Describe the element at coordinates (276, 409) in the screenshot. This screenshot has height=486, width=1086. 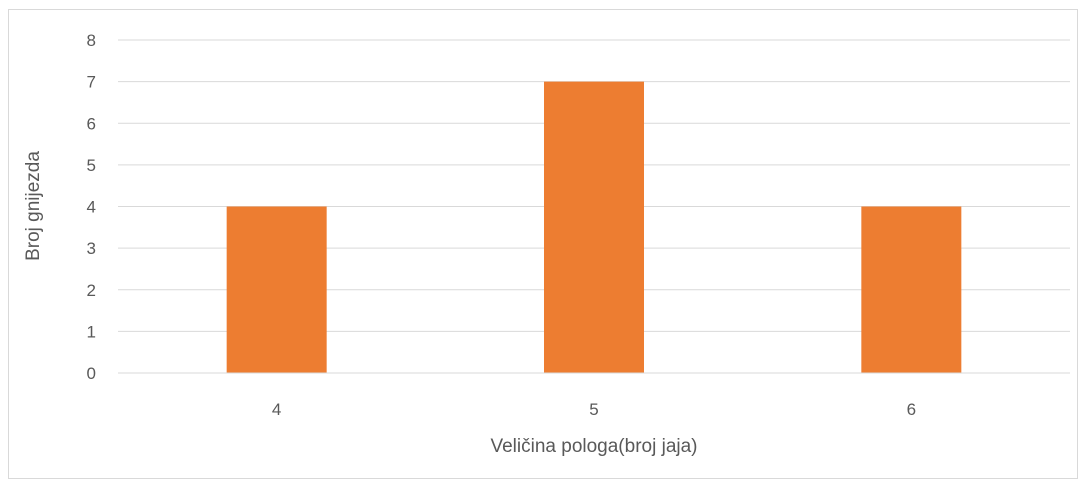
I see `x-tick-label: 4` at that location.